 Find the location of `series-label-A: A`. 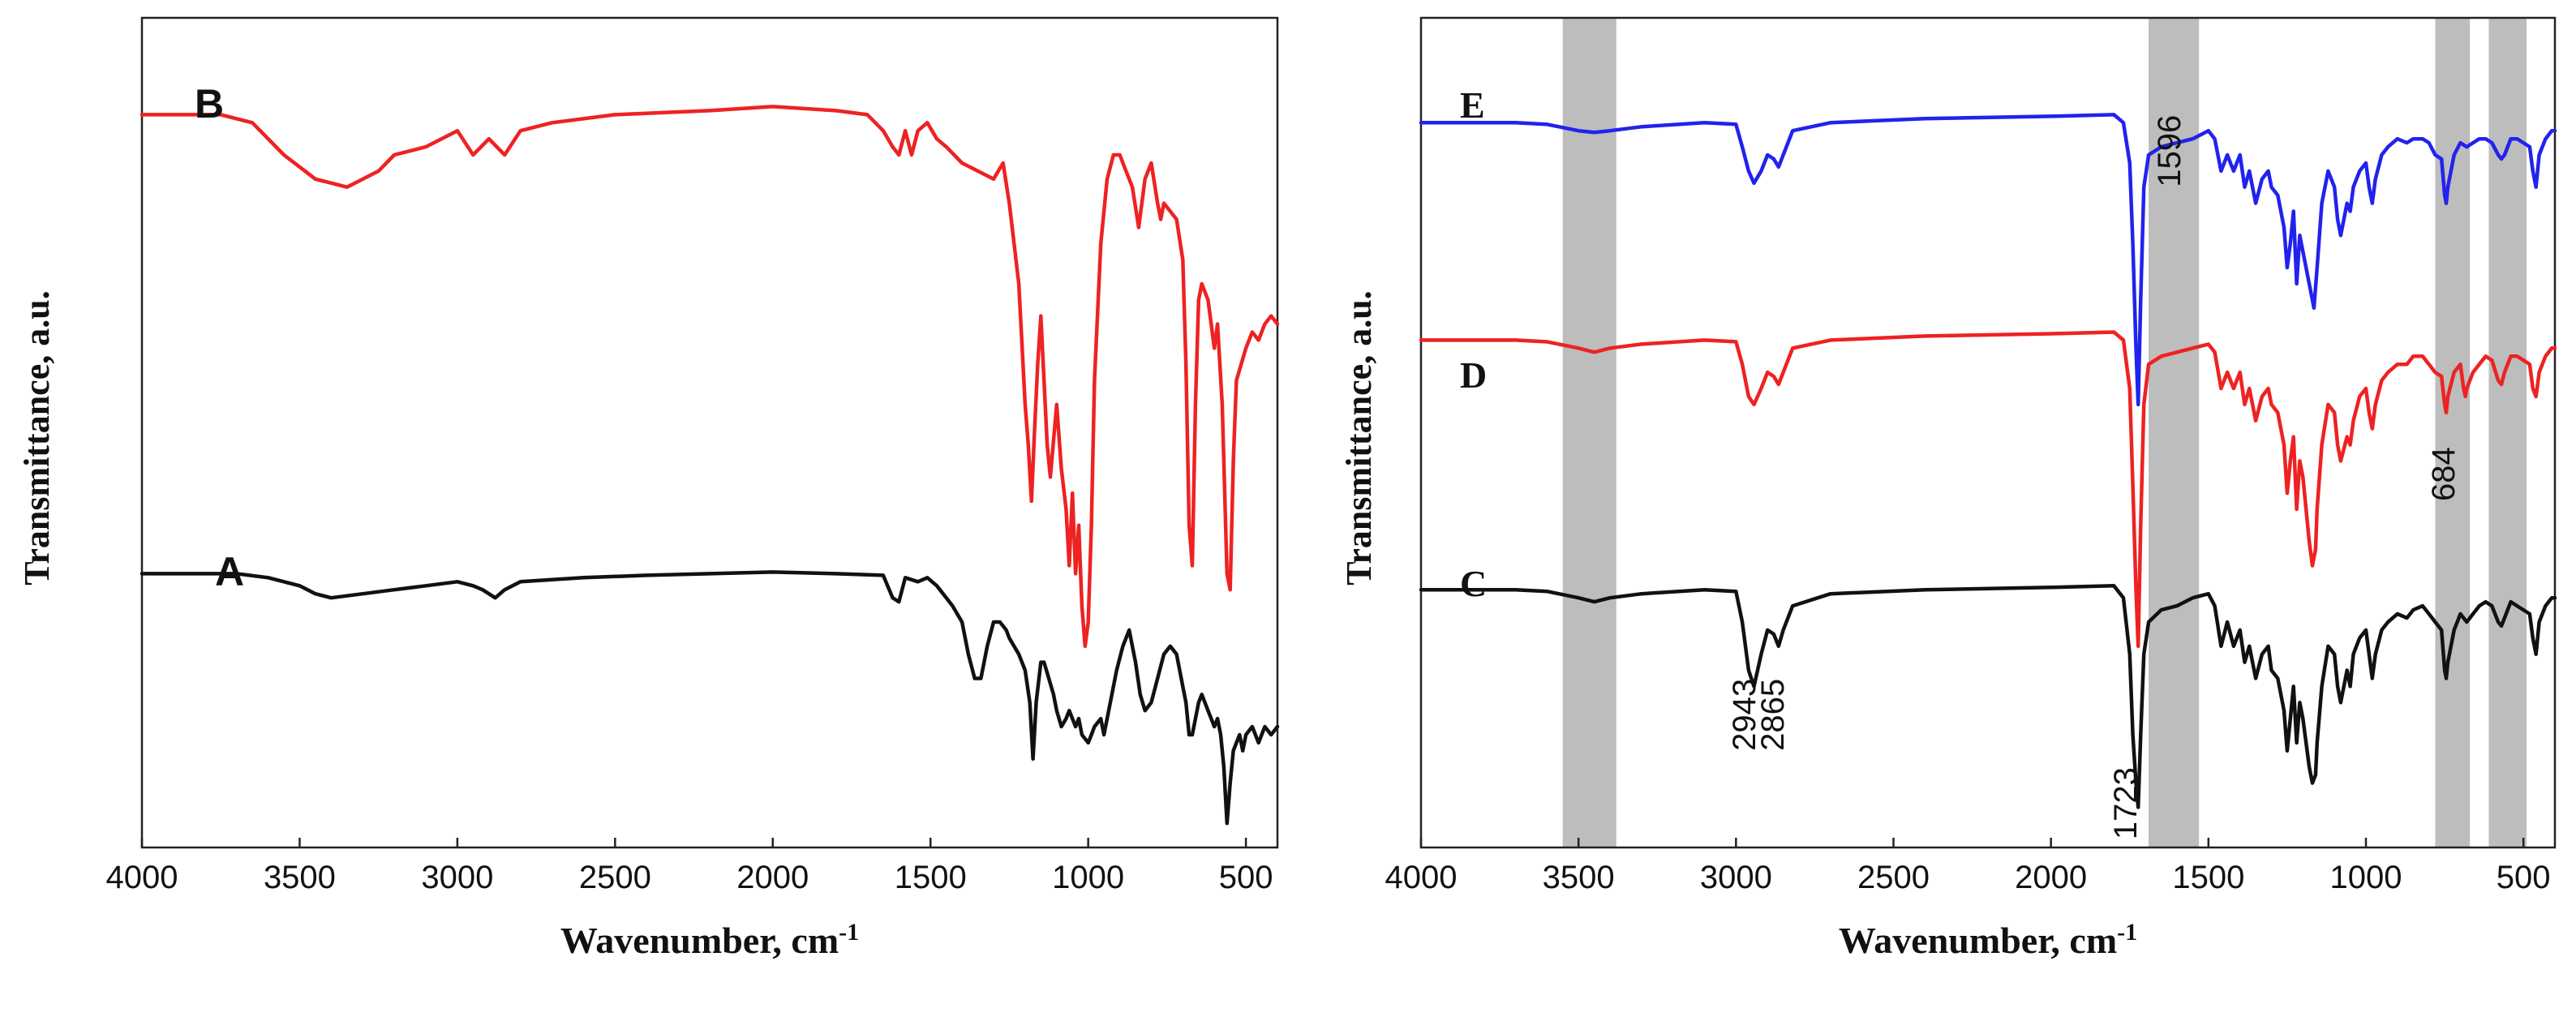

series-label-A: A is located at coordinates (229, 571).